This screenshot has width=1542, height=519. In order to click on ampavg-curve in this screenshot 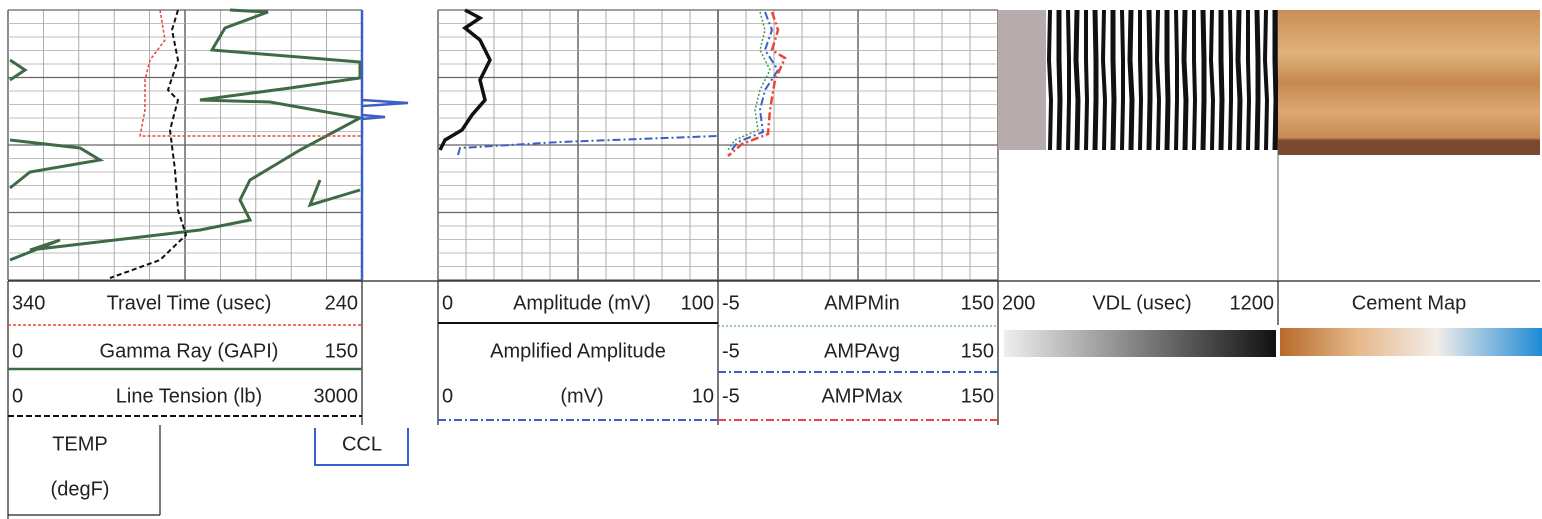, I will do `click(754, 82)`.